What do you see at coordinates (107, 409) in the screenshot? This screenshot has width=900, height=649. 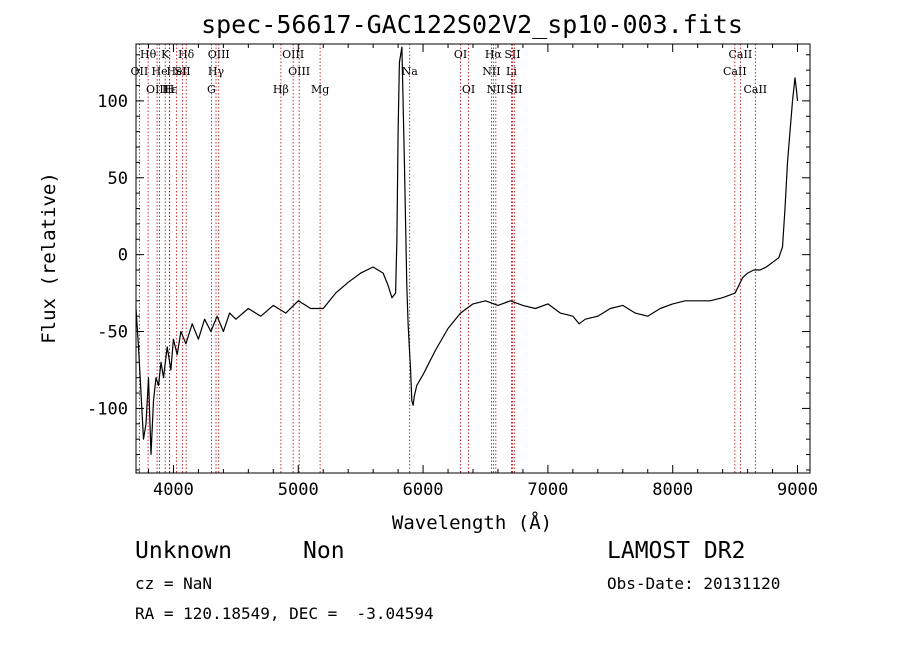 I see `y-tick-label-0: -100` at bounding box center [107, 409].